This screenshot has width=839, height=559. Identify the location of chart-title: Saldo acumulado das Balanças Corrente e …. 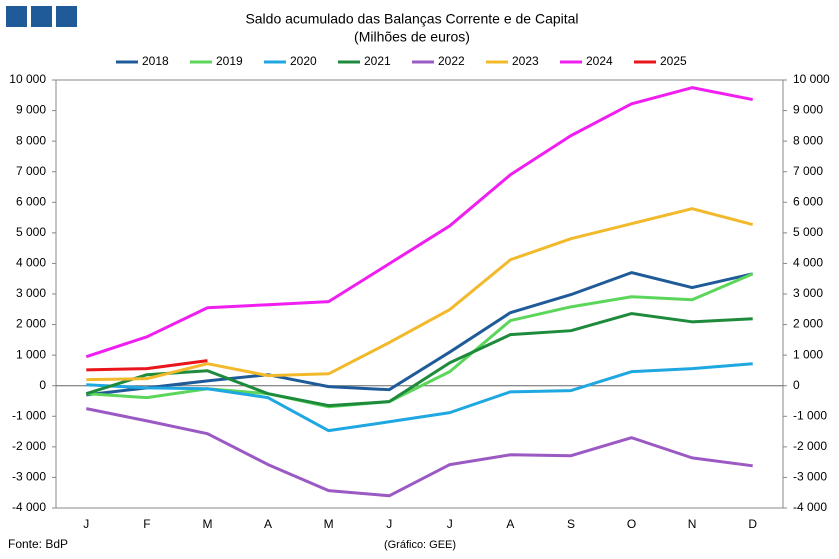
(411, 19).